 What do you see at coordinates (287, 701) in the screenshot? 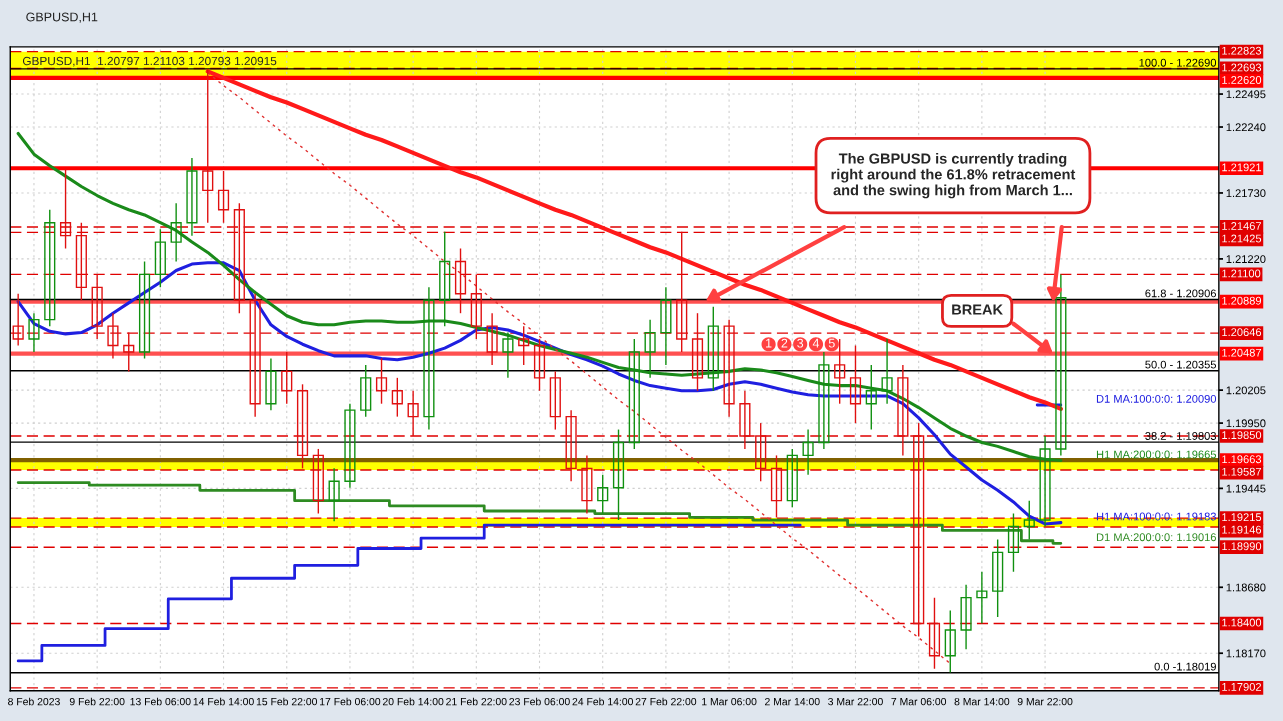
I see `x-tick-label: 15 Feb 22:00` at bounding box center [287, 701].